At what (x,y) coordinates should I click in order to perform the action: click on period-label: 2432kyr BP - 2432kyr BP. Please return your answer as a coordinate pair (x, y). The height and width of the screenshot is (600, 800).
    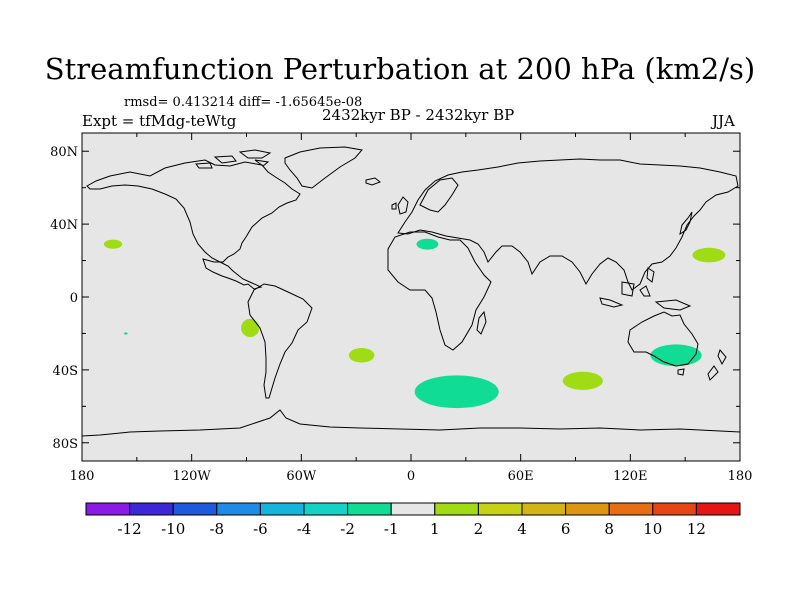
    Looking at the image, I should click on (418, 115).